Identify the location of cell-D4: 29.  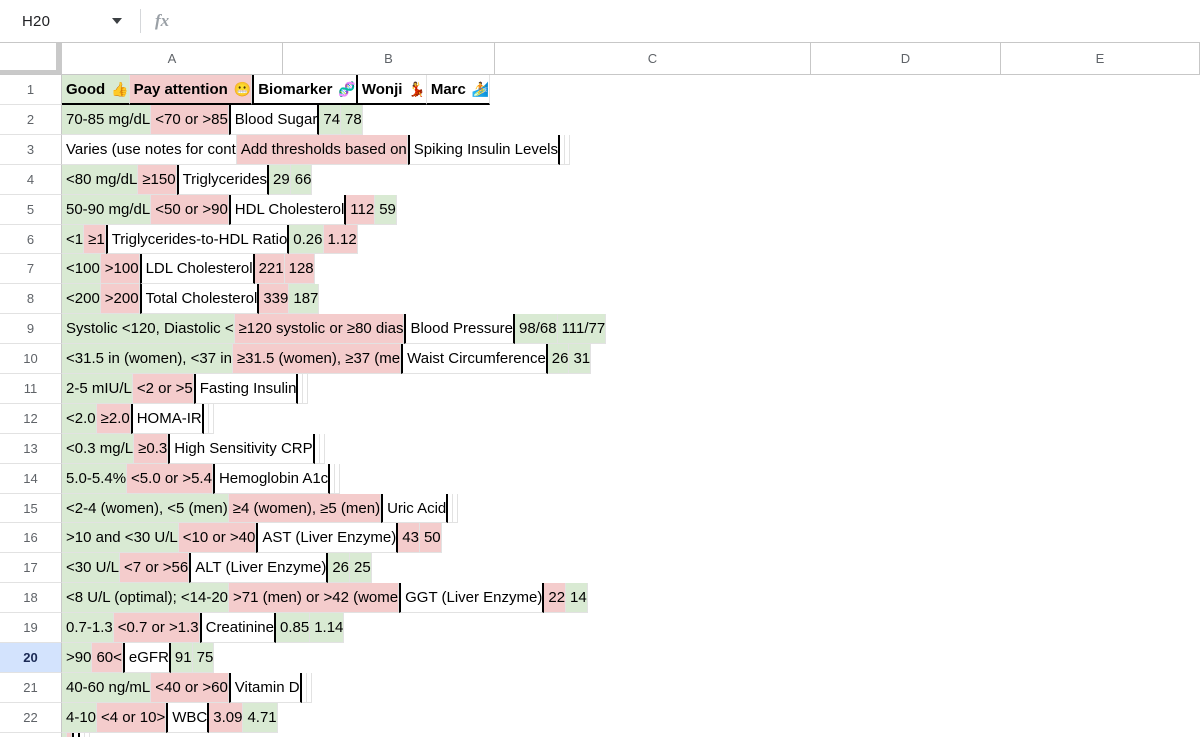
(280, 179).